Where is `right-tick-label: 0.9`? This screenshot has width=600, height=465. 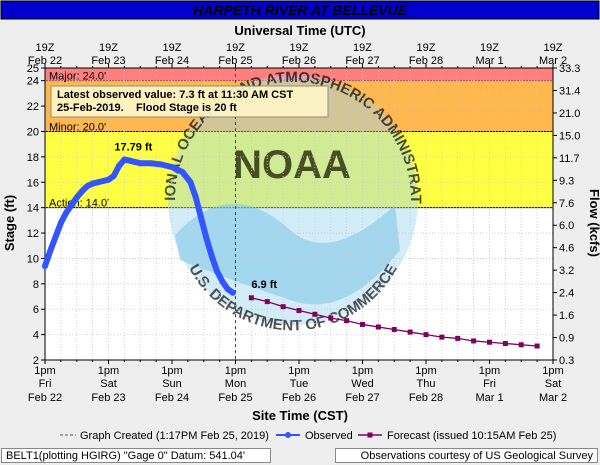
right-tick-label: 0.9 is located at coordinates (566, 339).